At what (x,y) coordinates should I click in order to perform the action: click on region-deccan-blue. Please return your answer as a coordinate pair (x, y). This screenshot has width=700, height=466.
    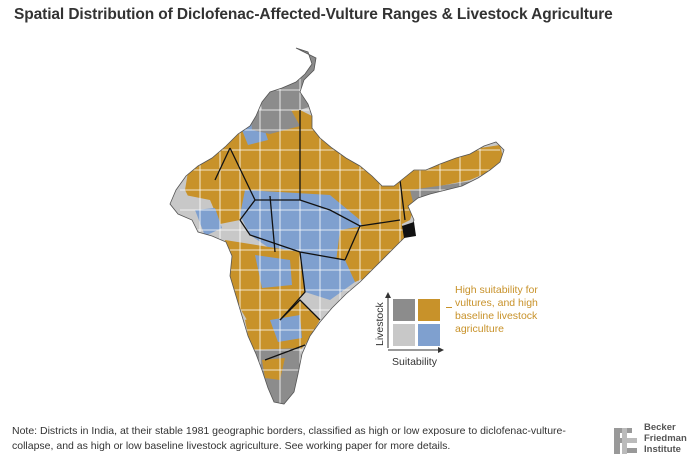
    Looking at the image, I should click on (286, 328).